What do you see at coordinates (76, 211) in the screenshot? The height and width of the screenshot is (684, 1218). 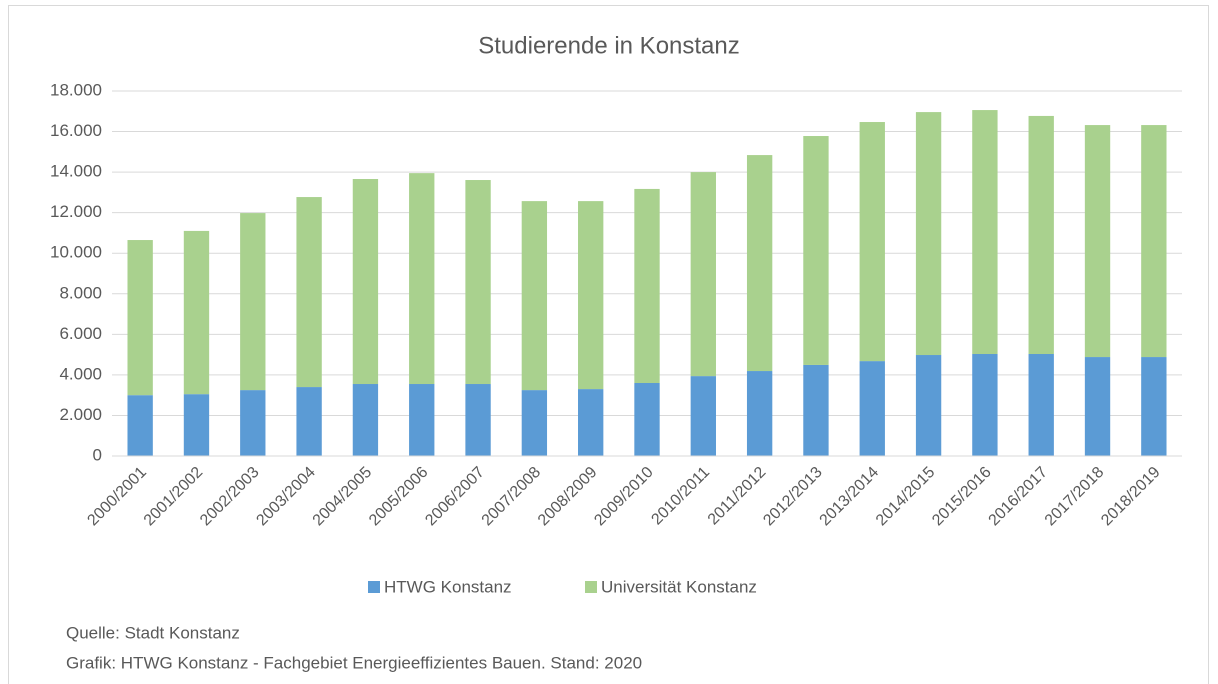 I see `y-tick-label: 12.000` at bounding box center [76, 211].